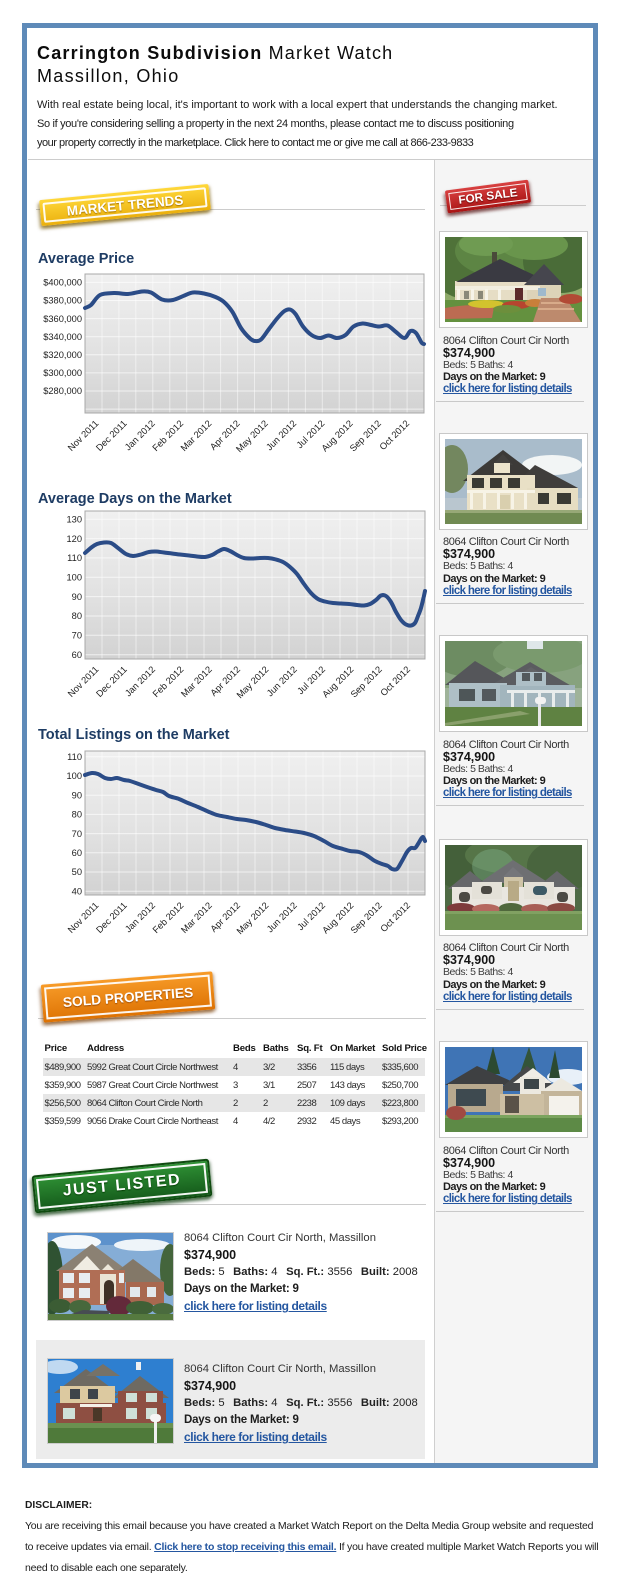 The image size is (620, 1583). I want to click on svg-text: $300,000, so click(62, 373).